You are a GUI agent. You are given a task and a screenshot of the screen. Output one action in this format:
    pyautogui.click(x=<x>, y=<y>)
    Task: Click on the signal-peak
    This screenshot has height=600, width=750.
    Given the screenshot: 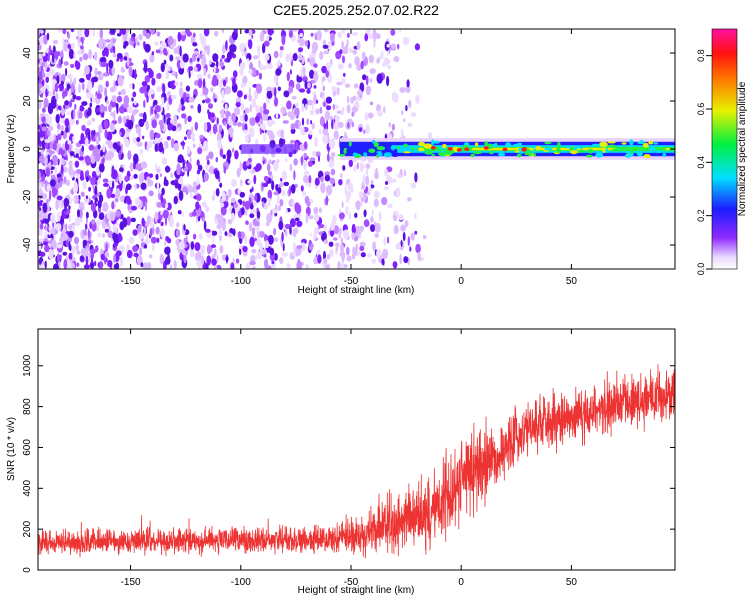 What is the action you would take?
    pyautogui.click(x=467, y=149)
    